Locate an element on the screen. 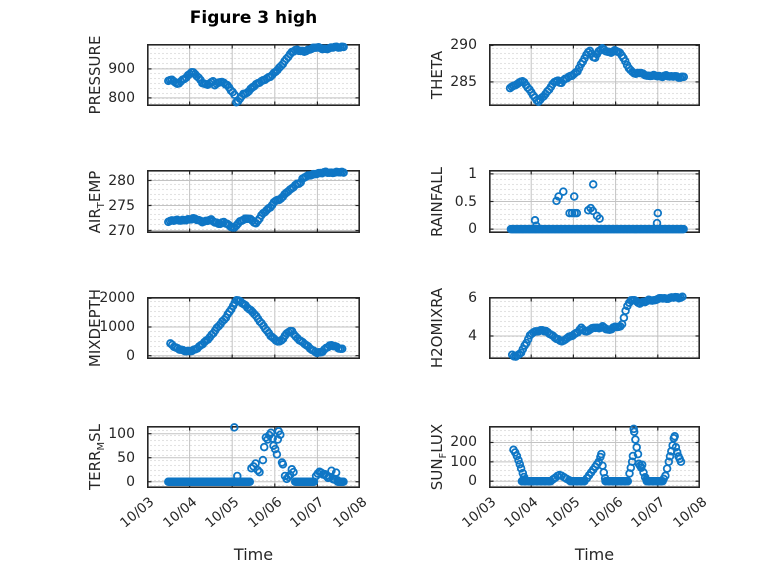 This screenshot has width=778, height=583. y-tick-label: 0.5 is located at coordinates (465, 201).